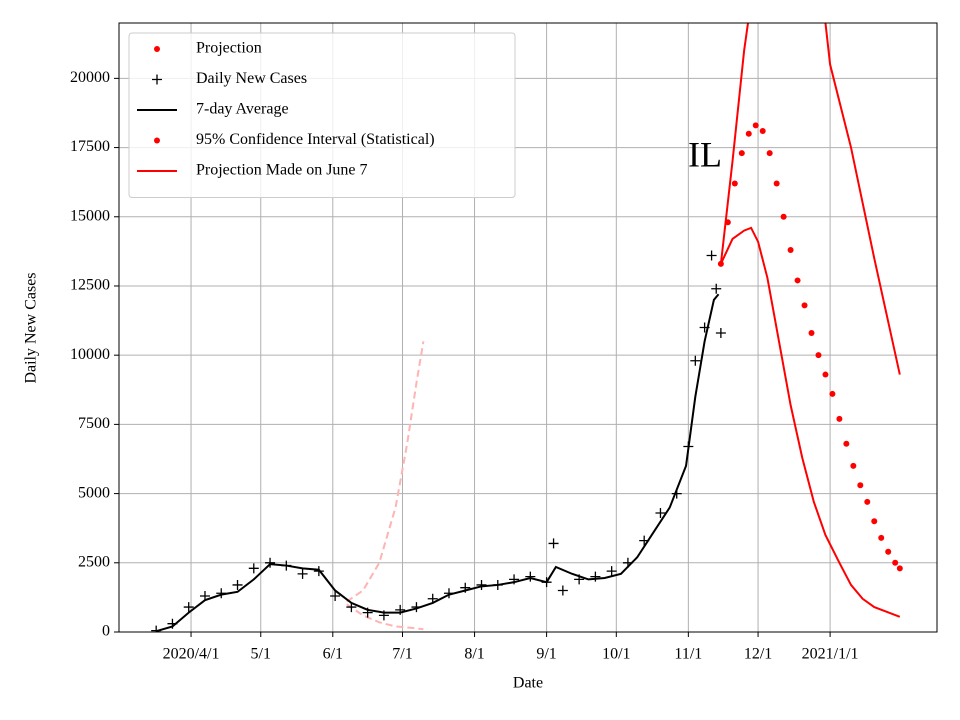  What do you see at coordinates (315, 139) in the screenshot?
I see `legend-label: 95% Confidence Interval (Statistical)` at bounding box center [315, 139].